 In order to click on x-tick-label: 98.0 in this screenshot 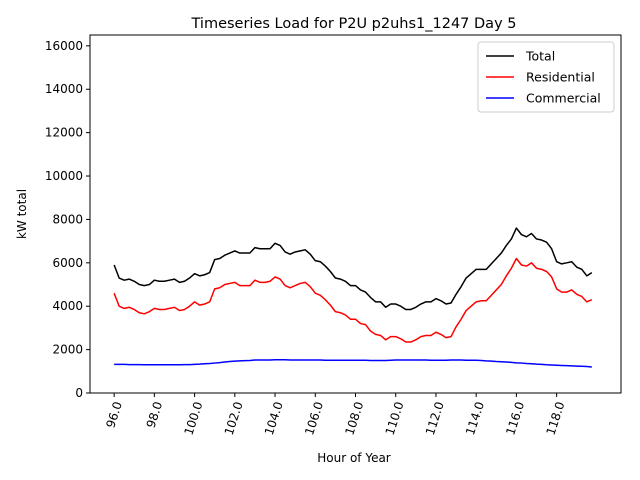, I will do `click(155, 415)`.